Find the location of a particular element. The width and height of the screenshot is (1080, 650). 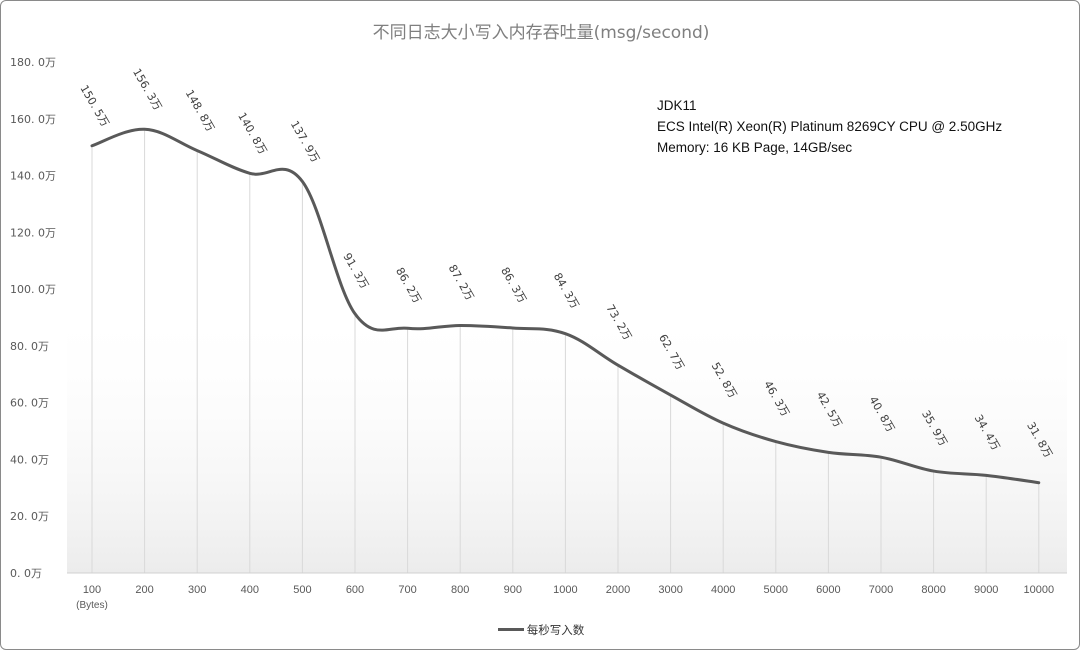

x-tick-label: 200 is located at coordinates (144, 590).